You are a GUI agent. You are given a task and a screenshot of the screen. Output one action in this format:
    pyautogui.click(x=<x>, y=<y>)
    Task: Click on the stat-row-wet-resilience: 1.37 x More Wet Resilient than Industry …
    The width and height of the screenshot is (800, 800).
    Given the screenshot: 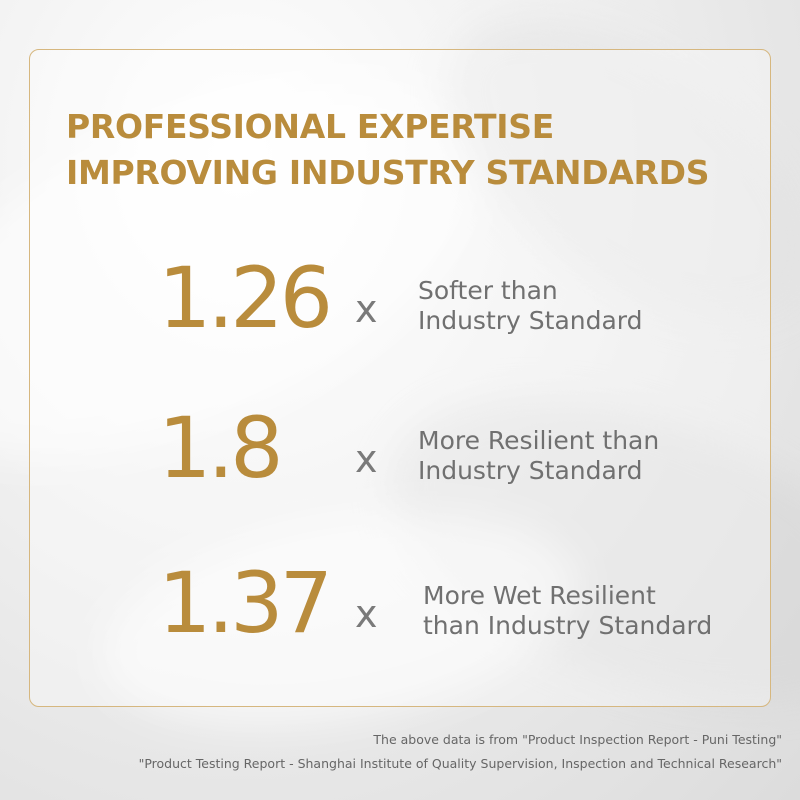 What is the action you would take?
    pyautogui.click(x=400, y=610)
    